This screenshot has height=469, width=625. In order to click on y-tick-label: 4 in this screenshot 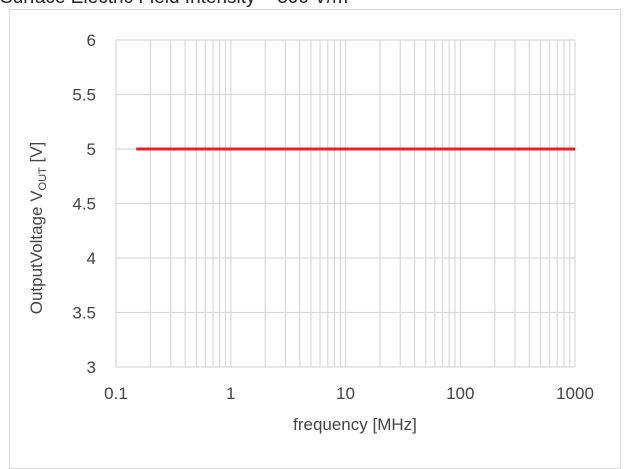, I will do `click(91, 258)`.